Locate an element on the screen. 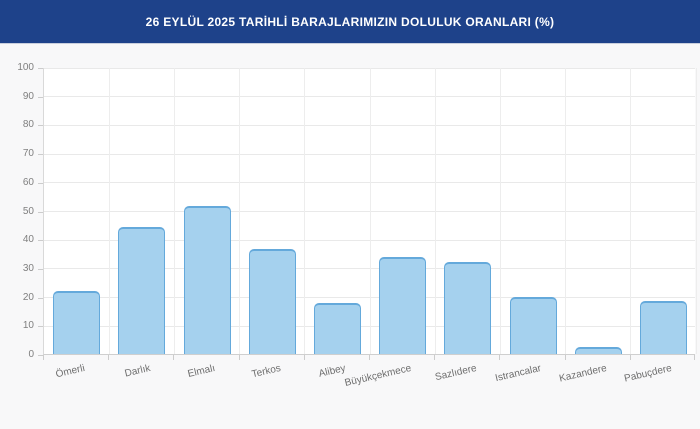 This screenshot has height=429, width=700. x-axis-label: Istrancalar is located at coordinates (518, 374).